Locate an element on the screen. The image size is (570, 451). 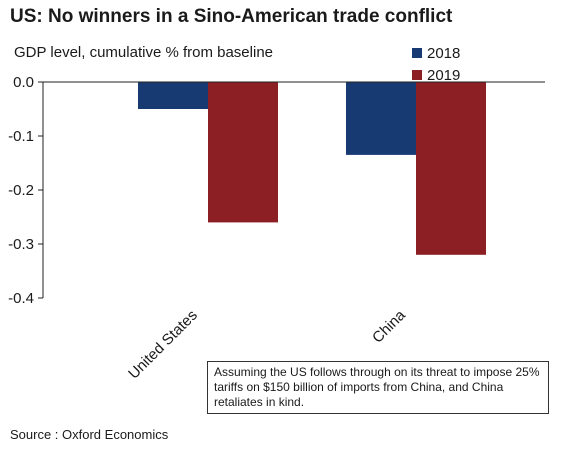
legend-swatch-2018 is located at coordinates (417, 53).